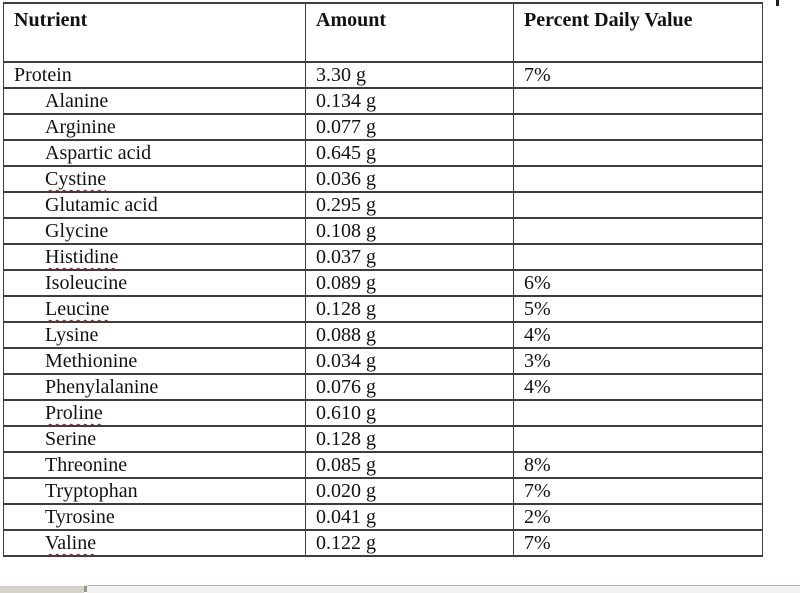 The image size is (800, 593). Describe the element at coordinates (98, 153) in the screenshot. I see `nutrient-name: Aspartic acid` at that location.